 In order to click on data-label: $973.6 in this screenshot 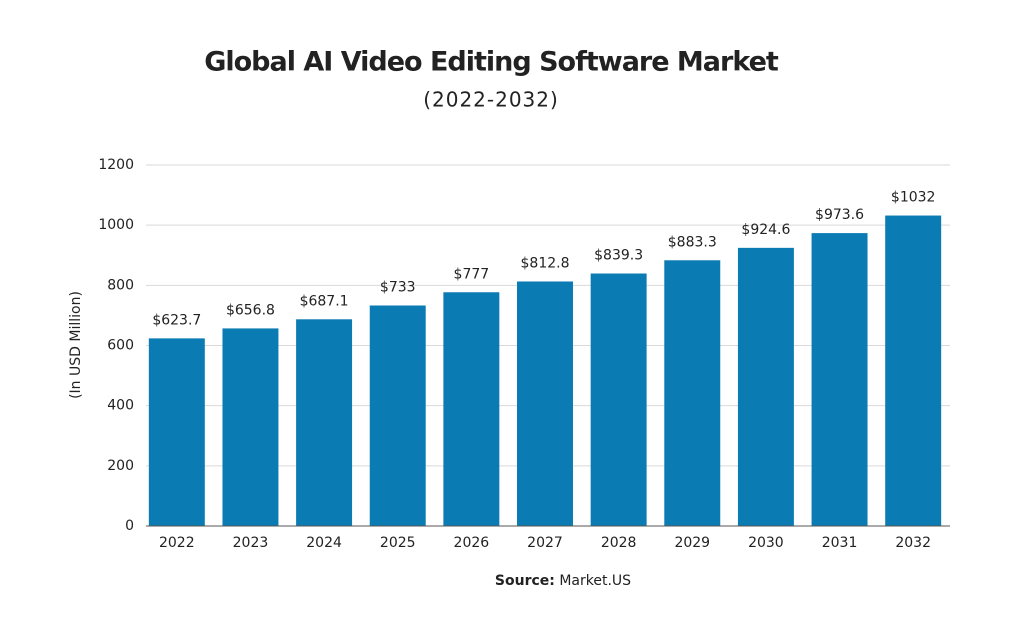, I will do `click(839, 215)`.